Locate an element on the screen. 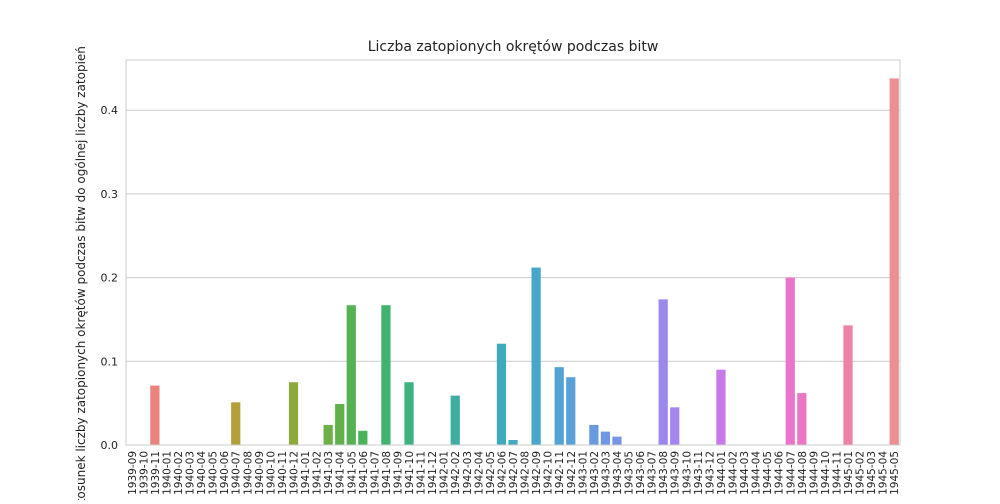  x-tick-label: 1943-01 is located at coordinates (583, 473).